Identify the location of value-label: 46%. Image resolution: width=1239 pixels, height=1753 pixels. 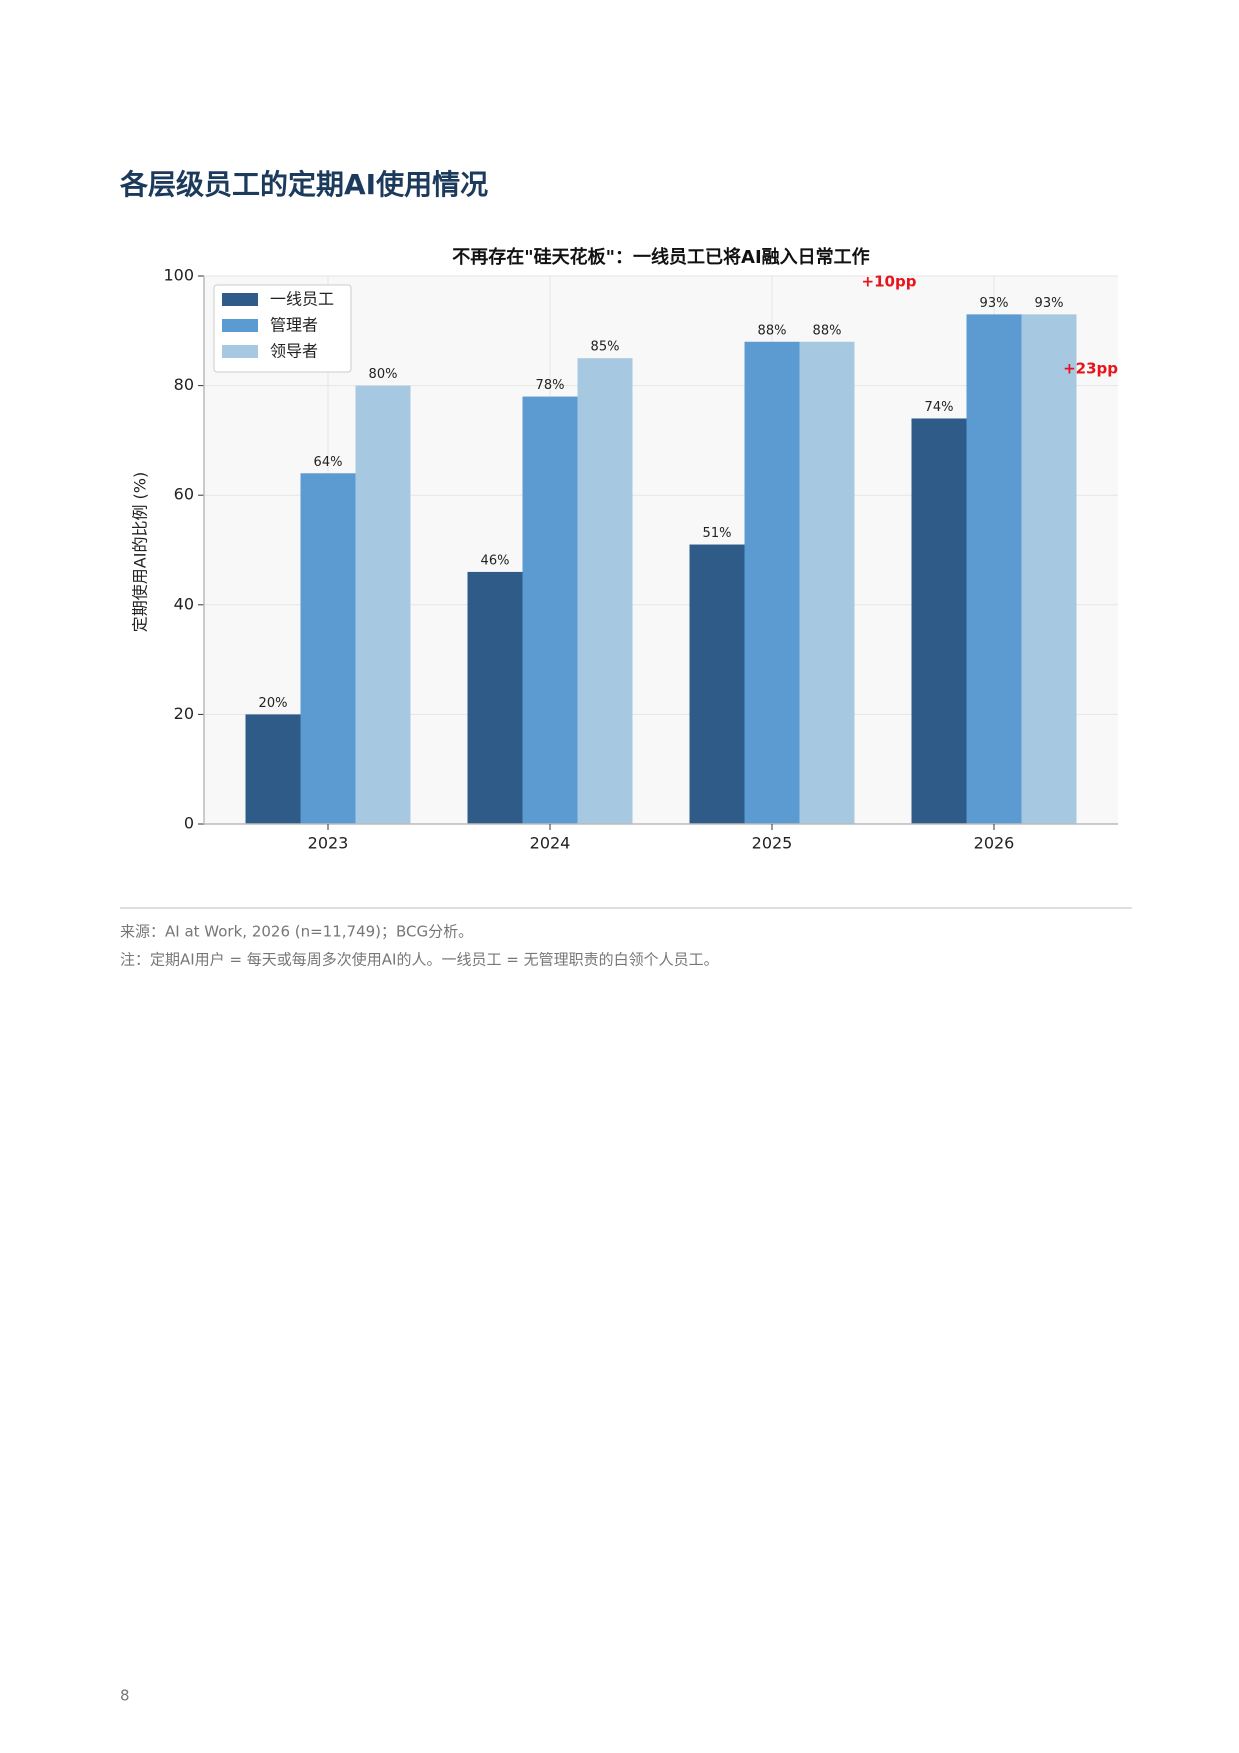
(495, 560).